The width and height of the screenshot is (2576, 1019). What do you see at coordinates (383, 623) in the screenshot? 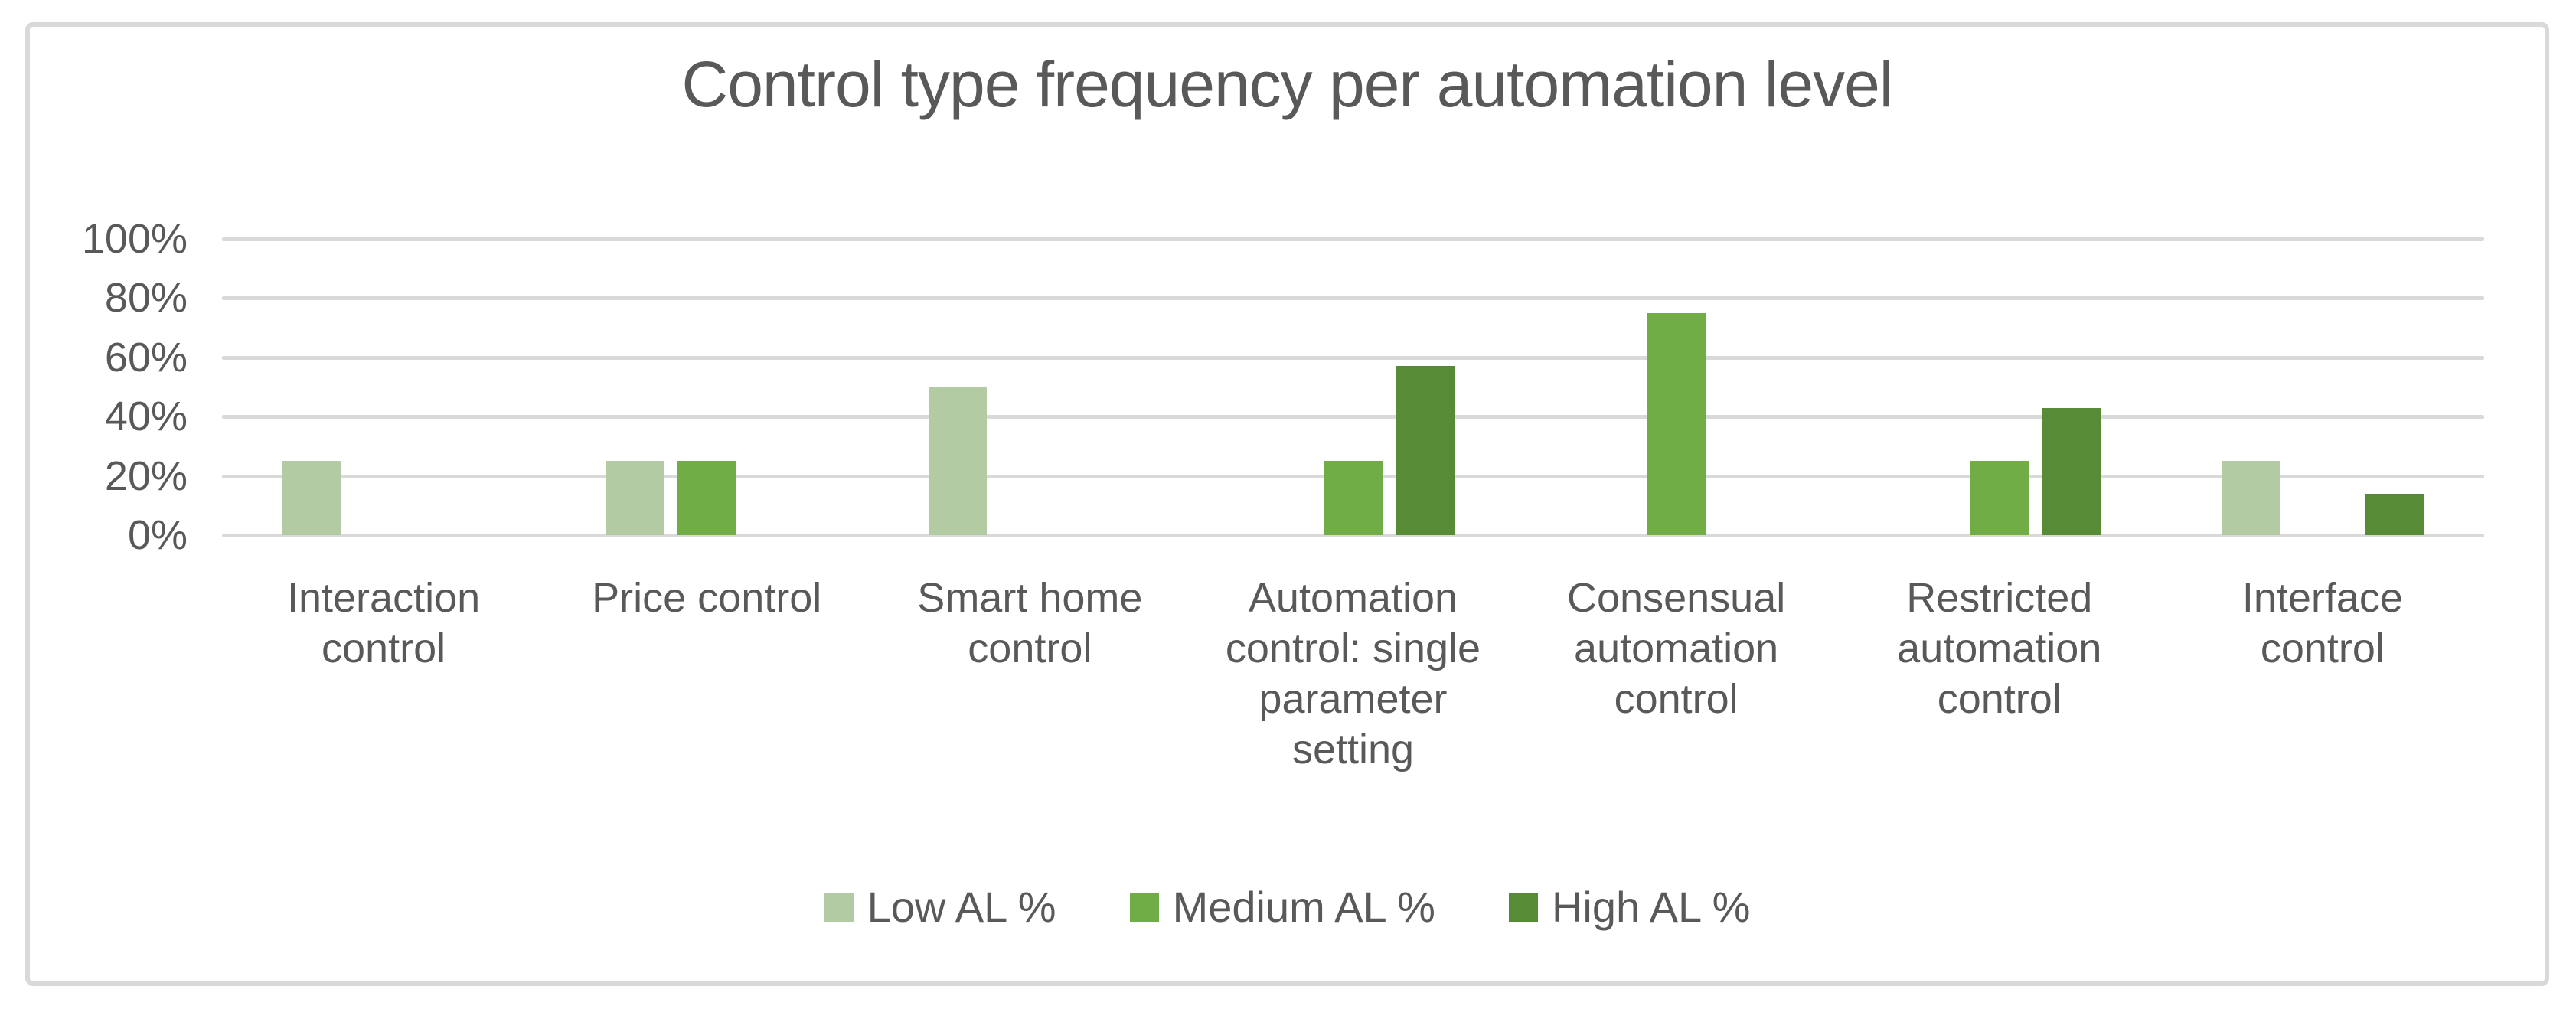
I see `x-axis-category-label-1: Interaction control` at bounding box center [383, 623].